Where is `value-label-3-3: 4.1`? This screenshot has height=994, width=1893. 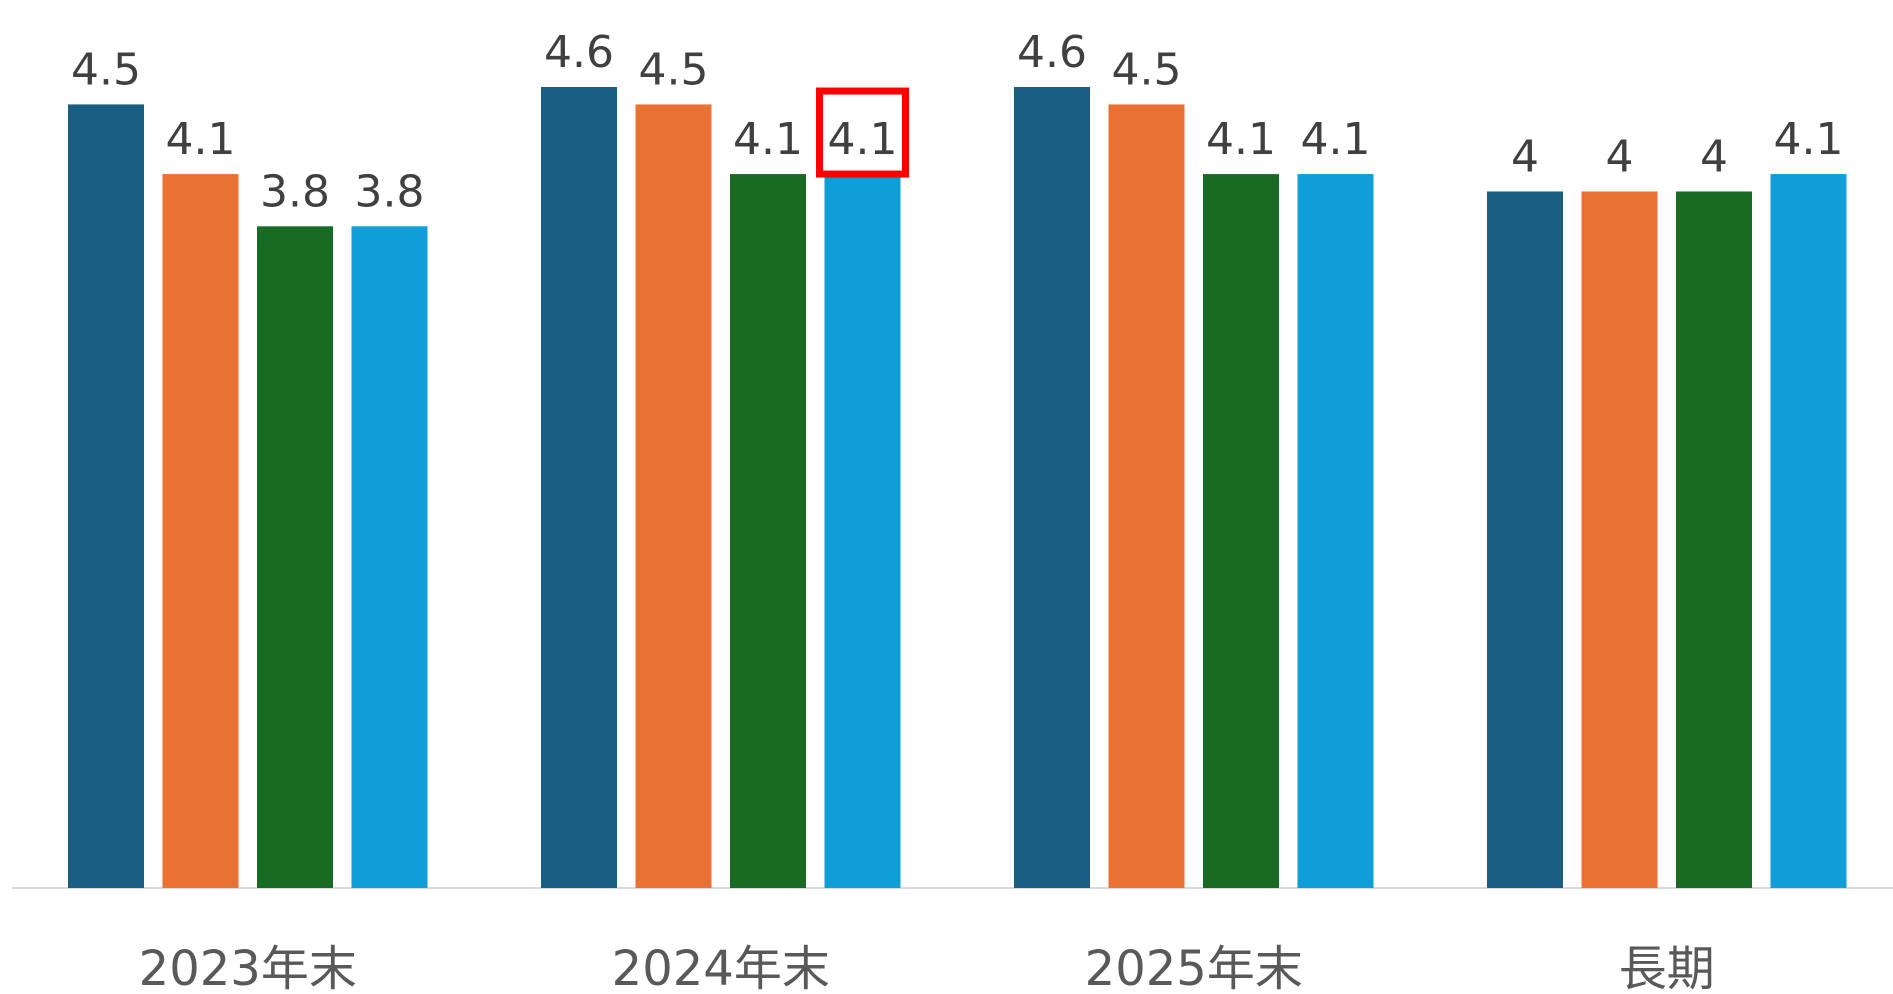 value-label-3-3: 4.1 is located at coordinates (1809, 139).